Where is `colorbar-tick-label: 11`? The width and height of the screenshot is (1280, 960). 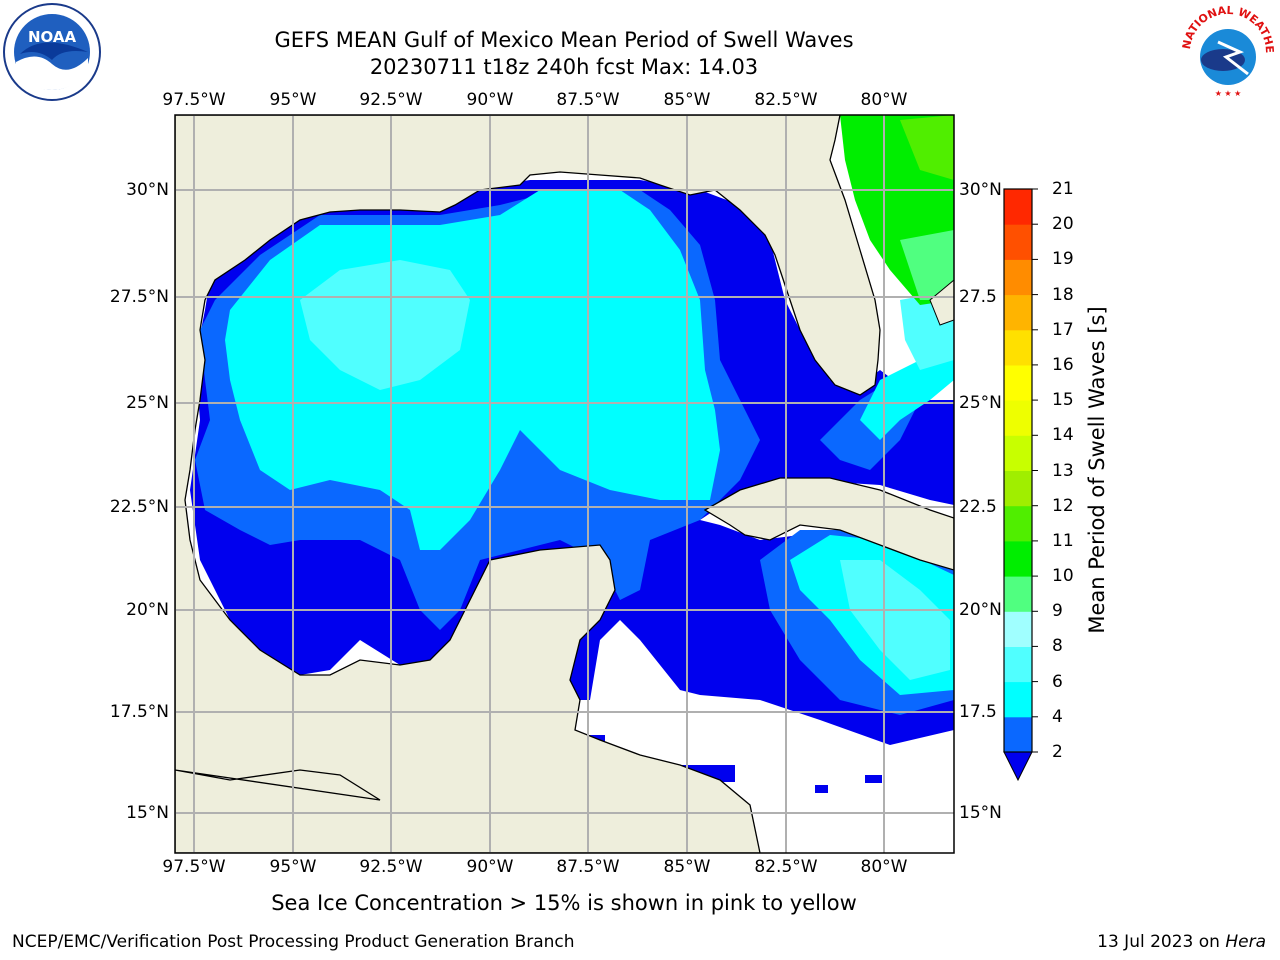
colorbar-tick-label: 11 is located at coordinates (1063, 540).